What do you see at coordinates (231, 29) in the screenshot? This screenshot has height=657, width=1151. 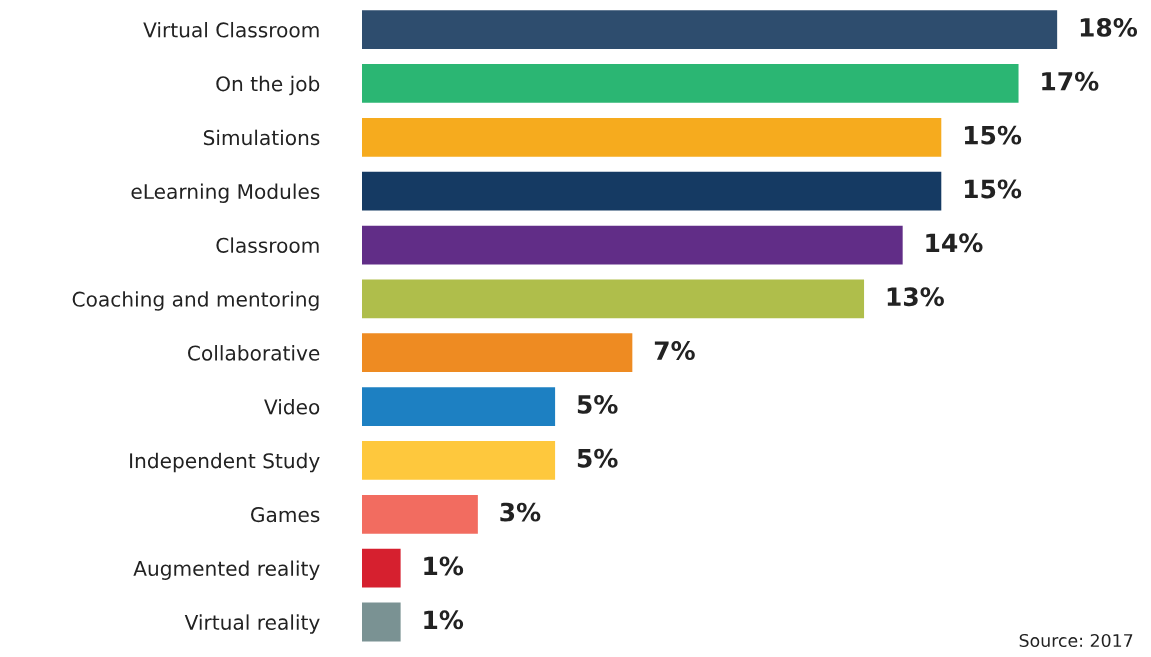 I see `y-tick-label: Virtual Classroom` at bounding box center [231, 29].